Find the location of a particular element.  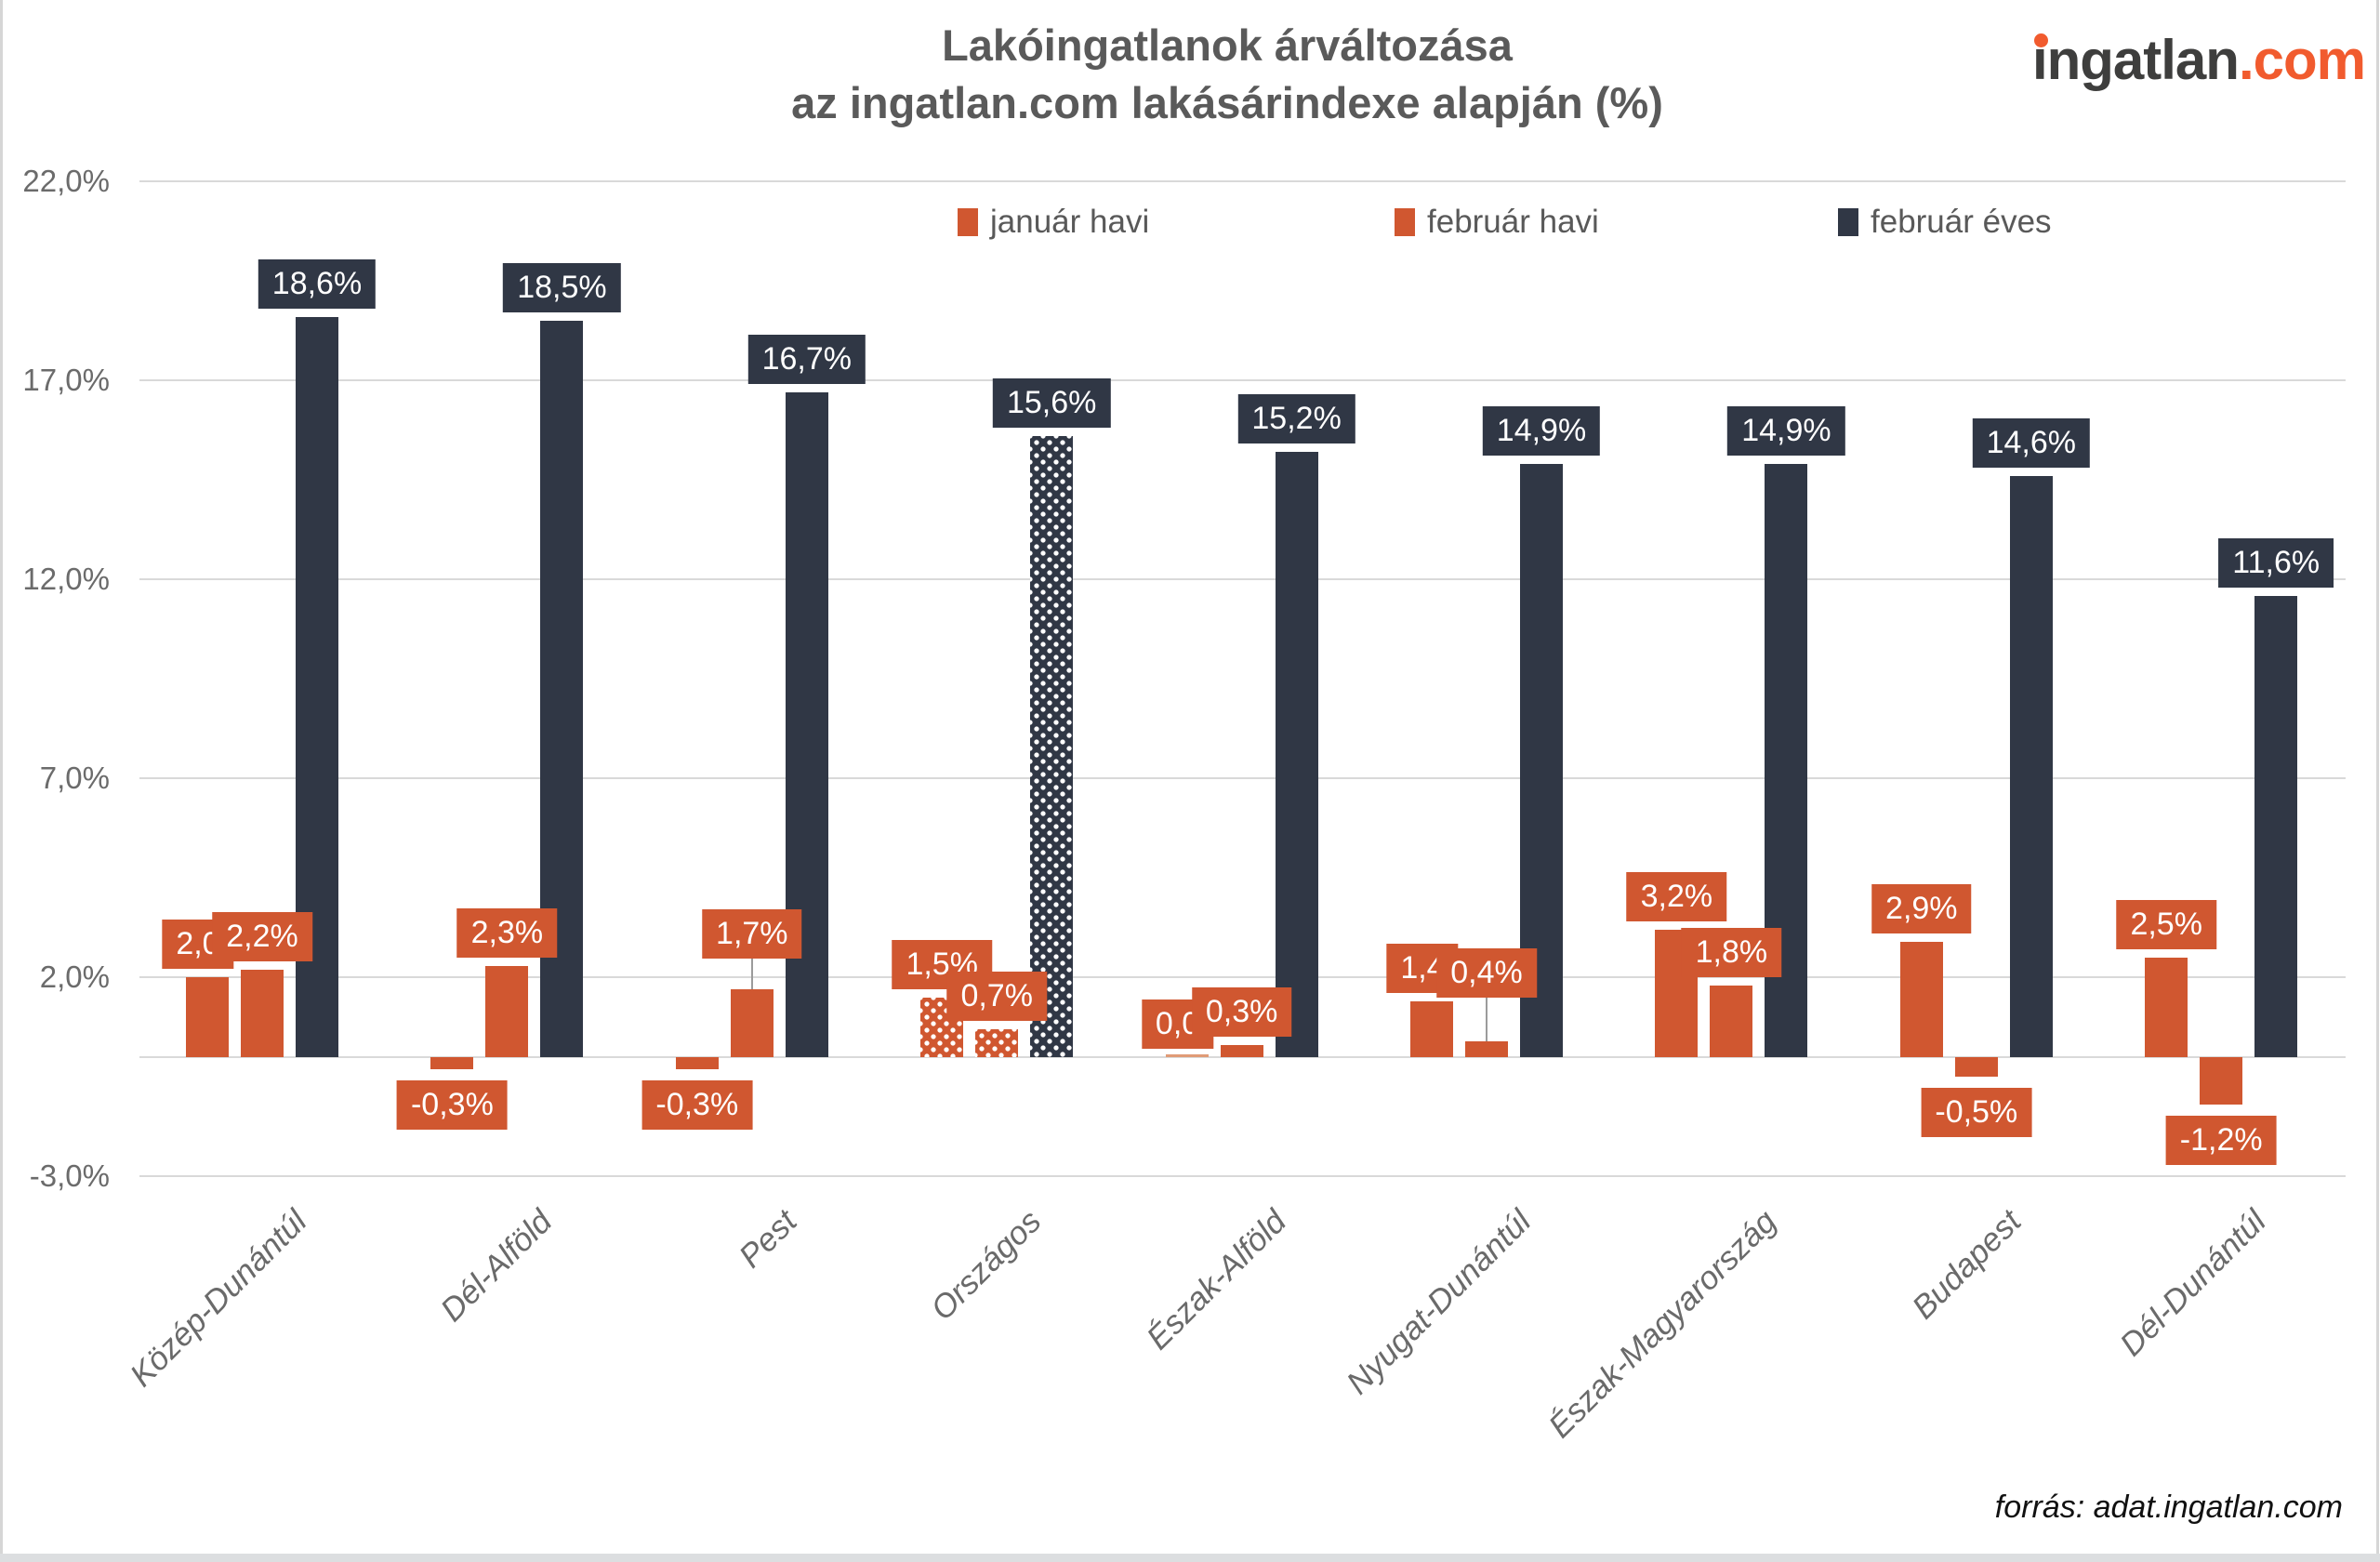

x-axis-label-3: Országos is located at coordinates (986, 1265).